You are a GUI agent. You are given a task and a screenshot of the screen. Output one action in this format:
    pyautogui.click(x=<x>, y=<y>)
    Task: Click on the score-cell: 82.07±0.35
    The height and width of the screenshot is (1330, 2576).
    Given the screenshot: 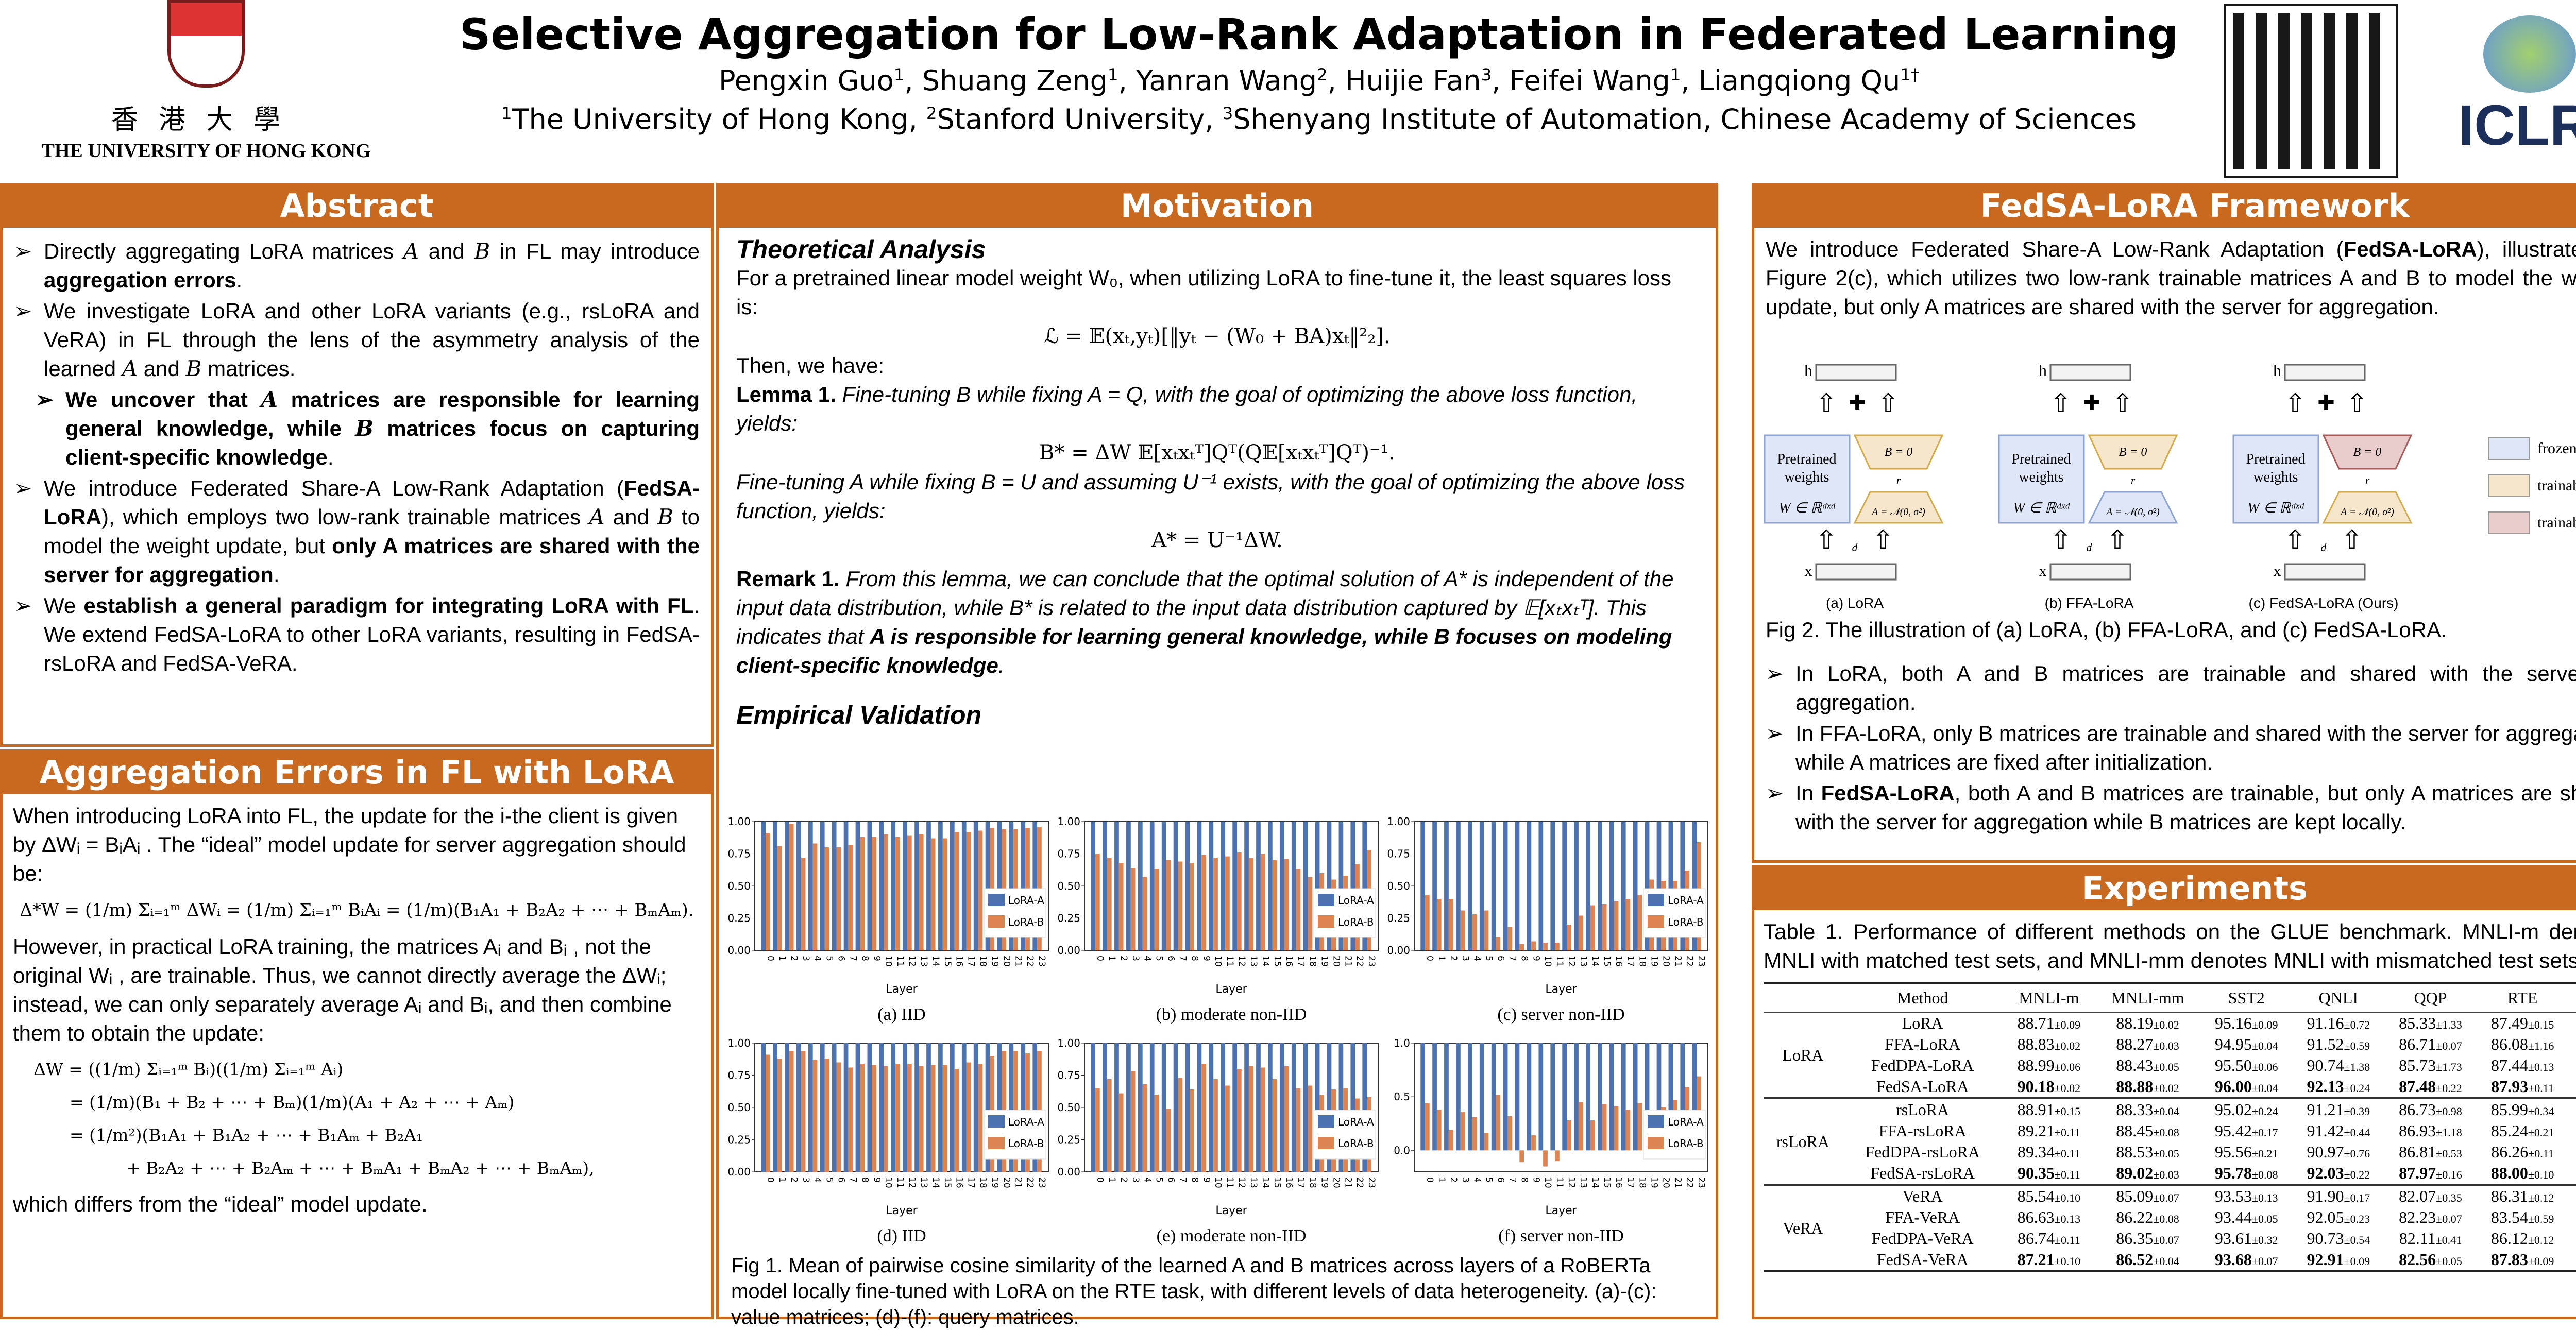 What is the action you would take?
    pyautogui.click(x=2430, y=1196)
    